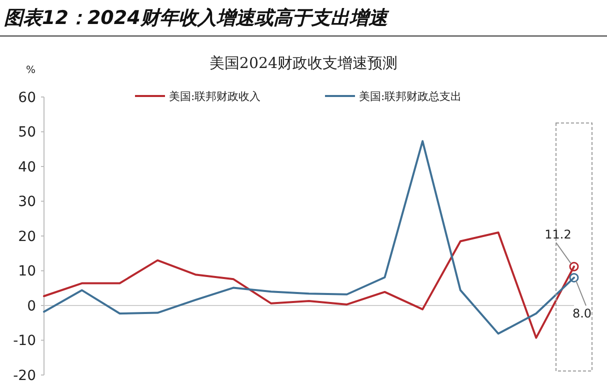  Describe the element at coordinates (303, 63) in the screenshot. I see `chart-subtitle: 美国2024财政收支增速预测` at that location.